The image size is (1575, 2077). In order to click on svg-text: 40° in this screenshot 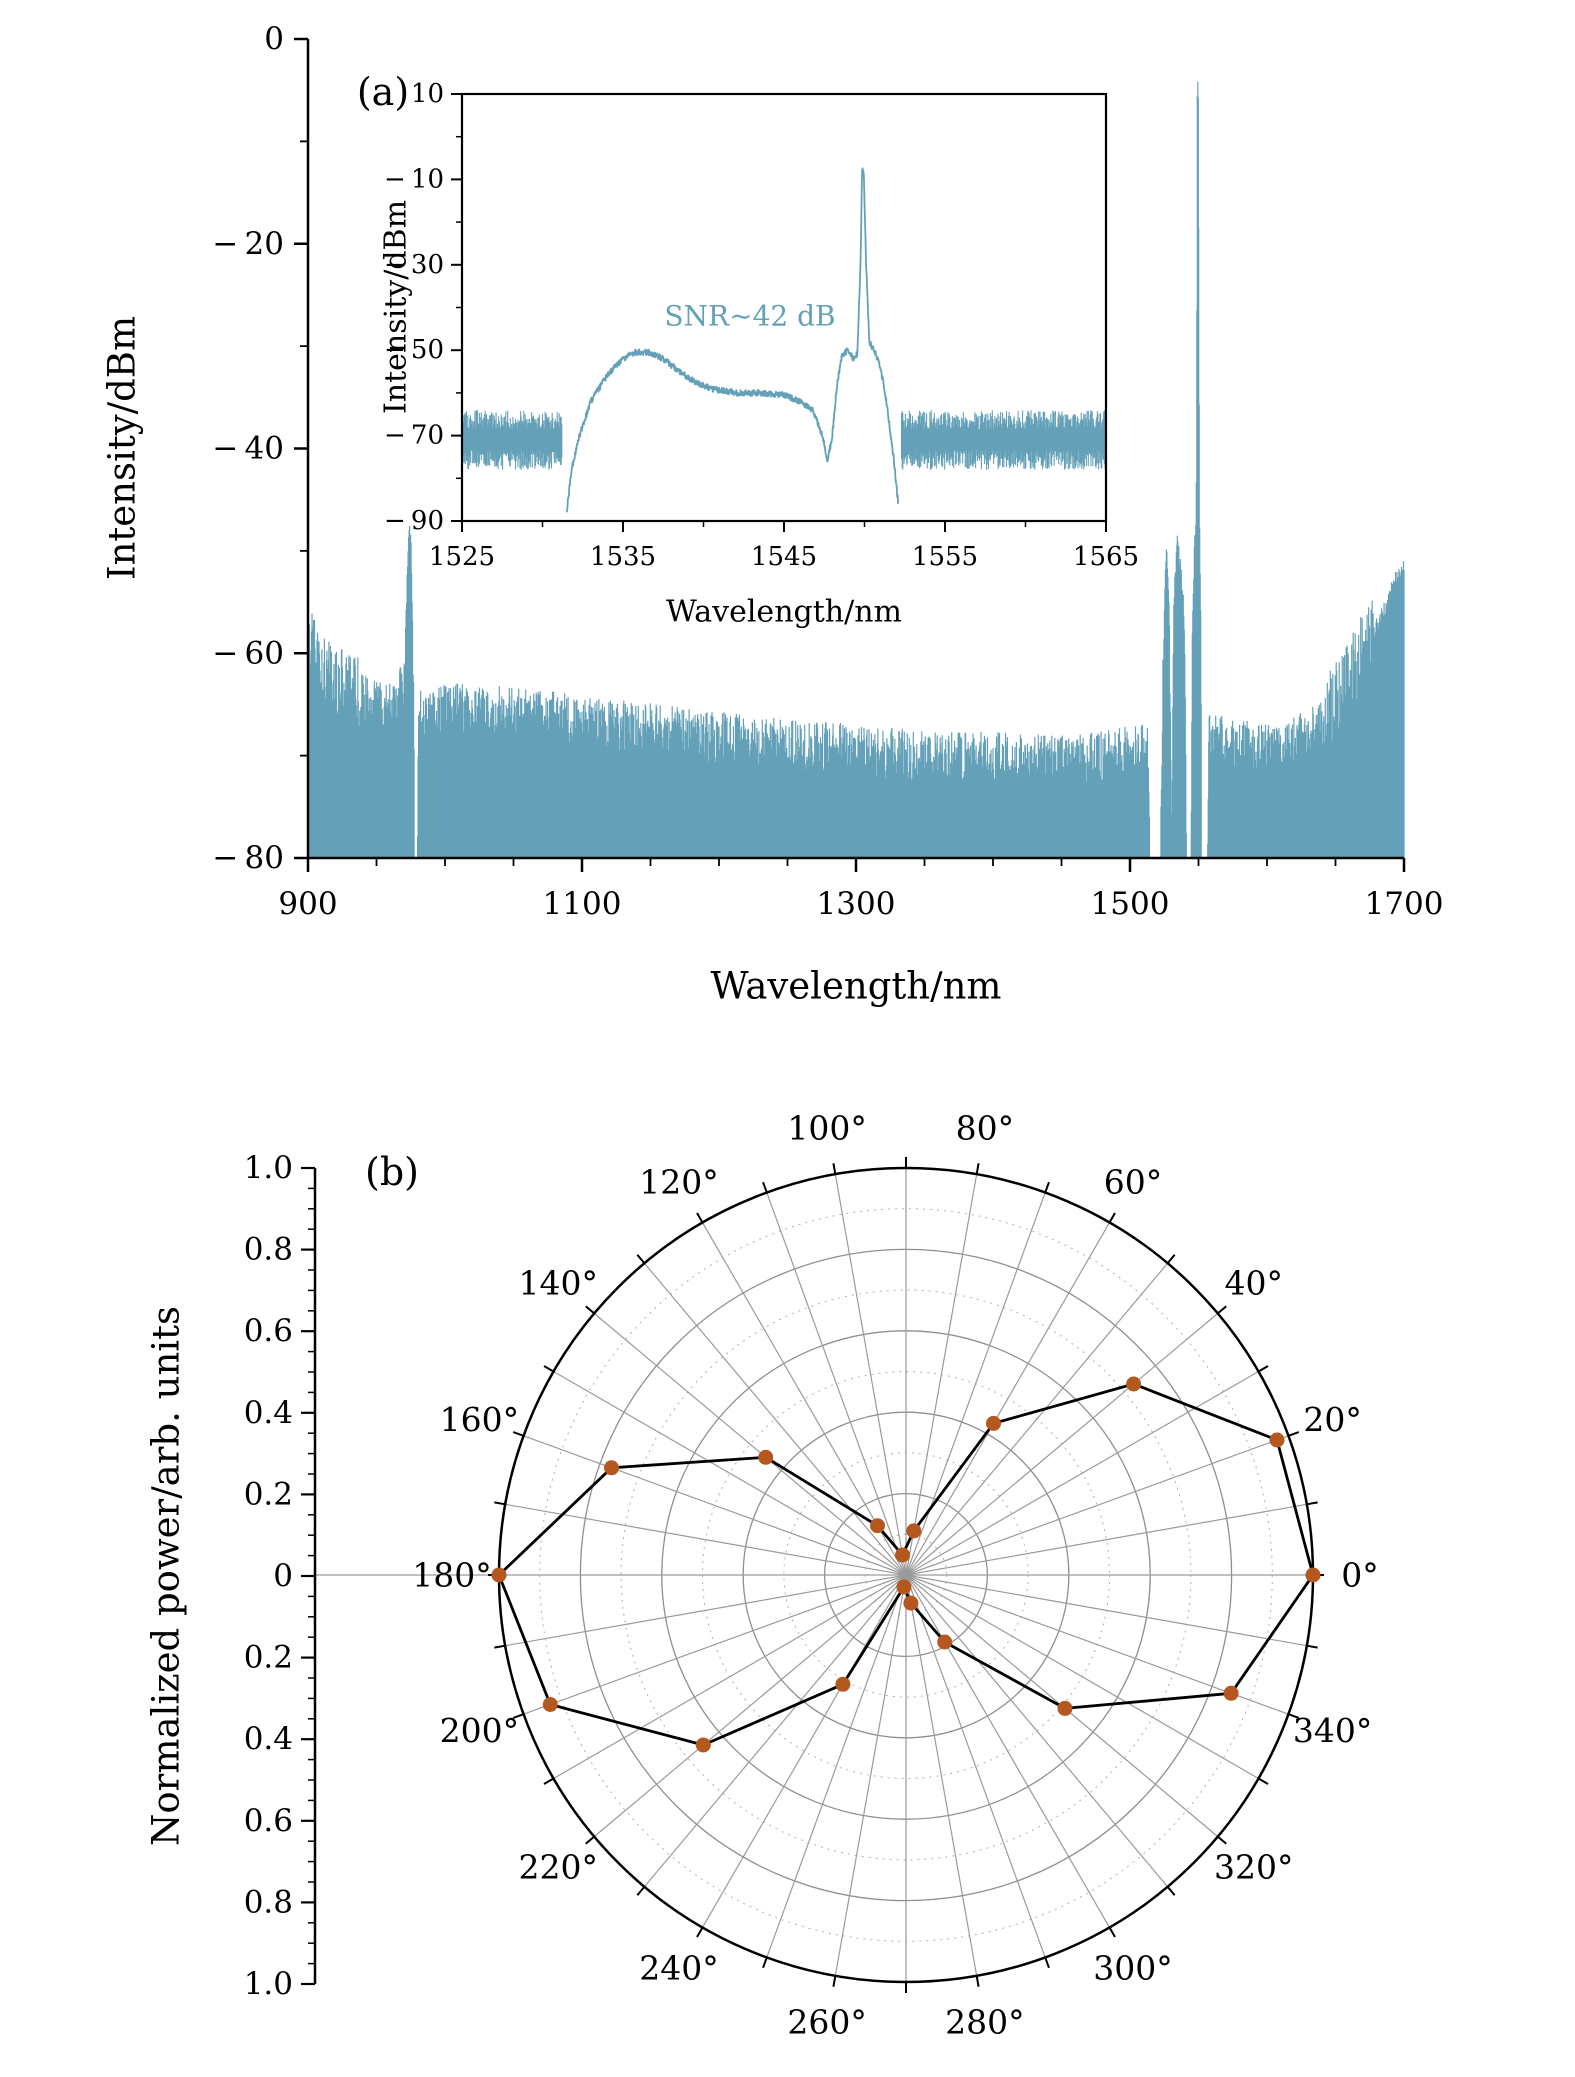, I will do `click(1254, 1283)`.